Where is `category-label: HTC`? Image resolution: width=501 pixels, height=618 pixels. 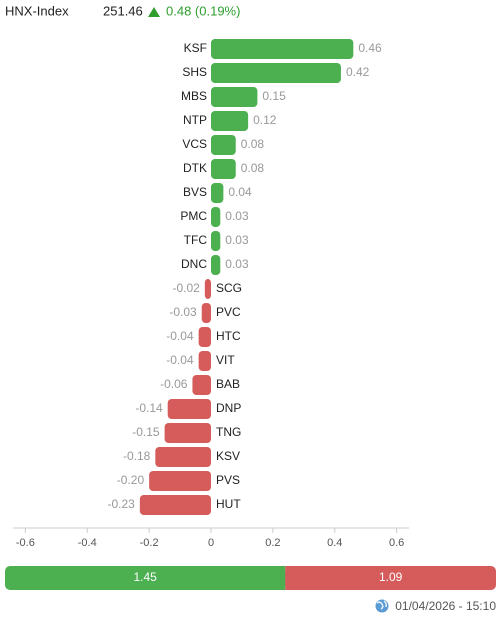 category-label: HTC is located at coordinates (228, 336).